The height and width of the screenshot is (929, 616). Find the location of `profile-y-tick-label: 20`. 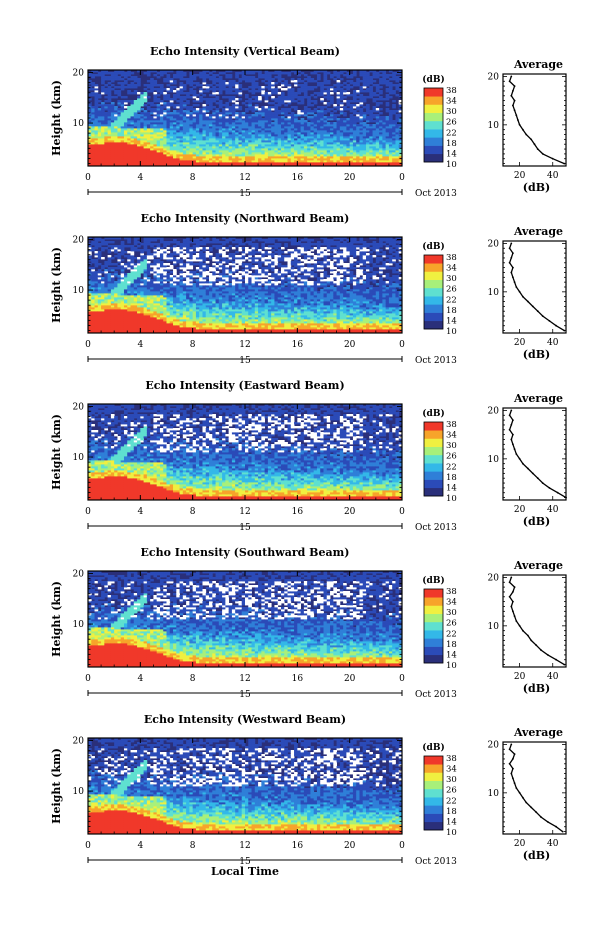

profile-y-tick-label: 20 is located at coordinates (494, 77).